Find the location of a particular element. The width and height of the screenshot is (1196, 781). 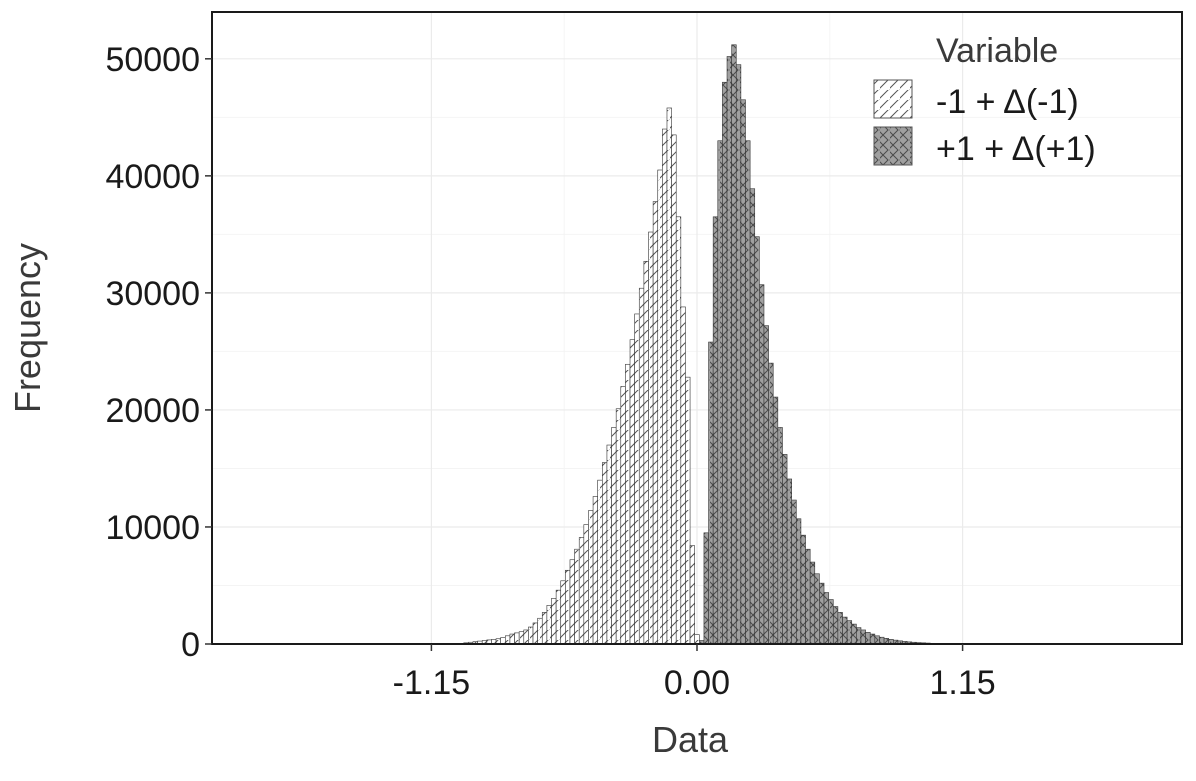

y-tick-label: 30000 is located at coordinates (152, 294).